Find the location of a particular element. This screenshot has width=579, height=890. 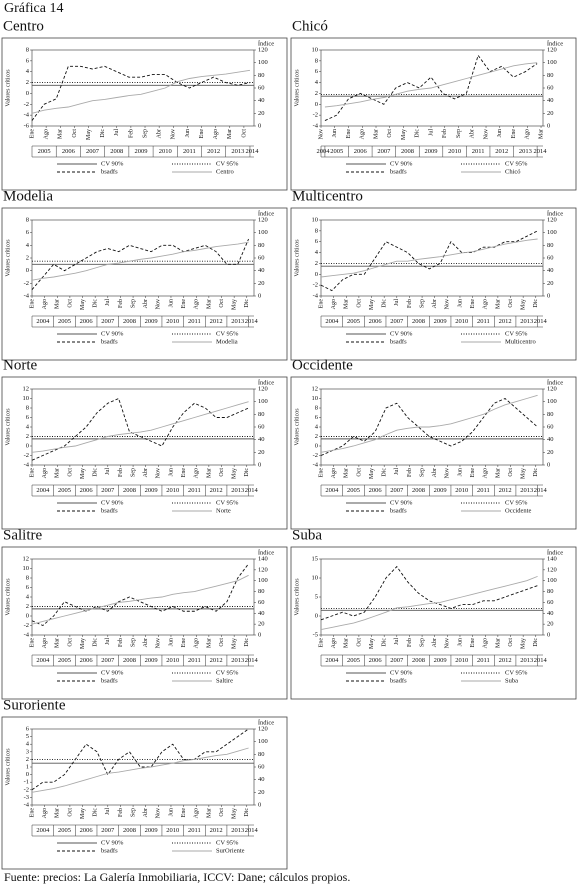

y-tick-label: 12 is located at coordinates (315, 388).